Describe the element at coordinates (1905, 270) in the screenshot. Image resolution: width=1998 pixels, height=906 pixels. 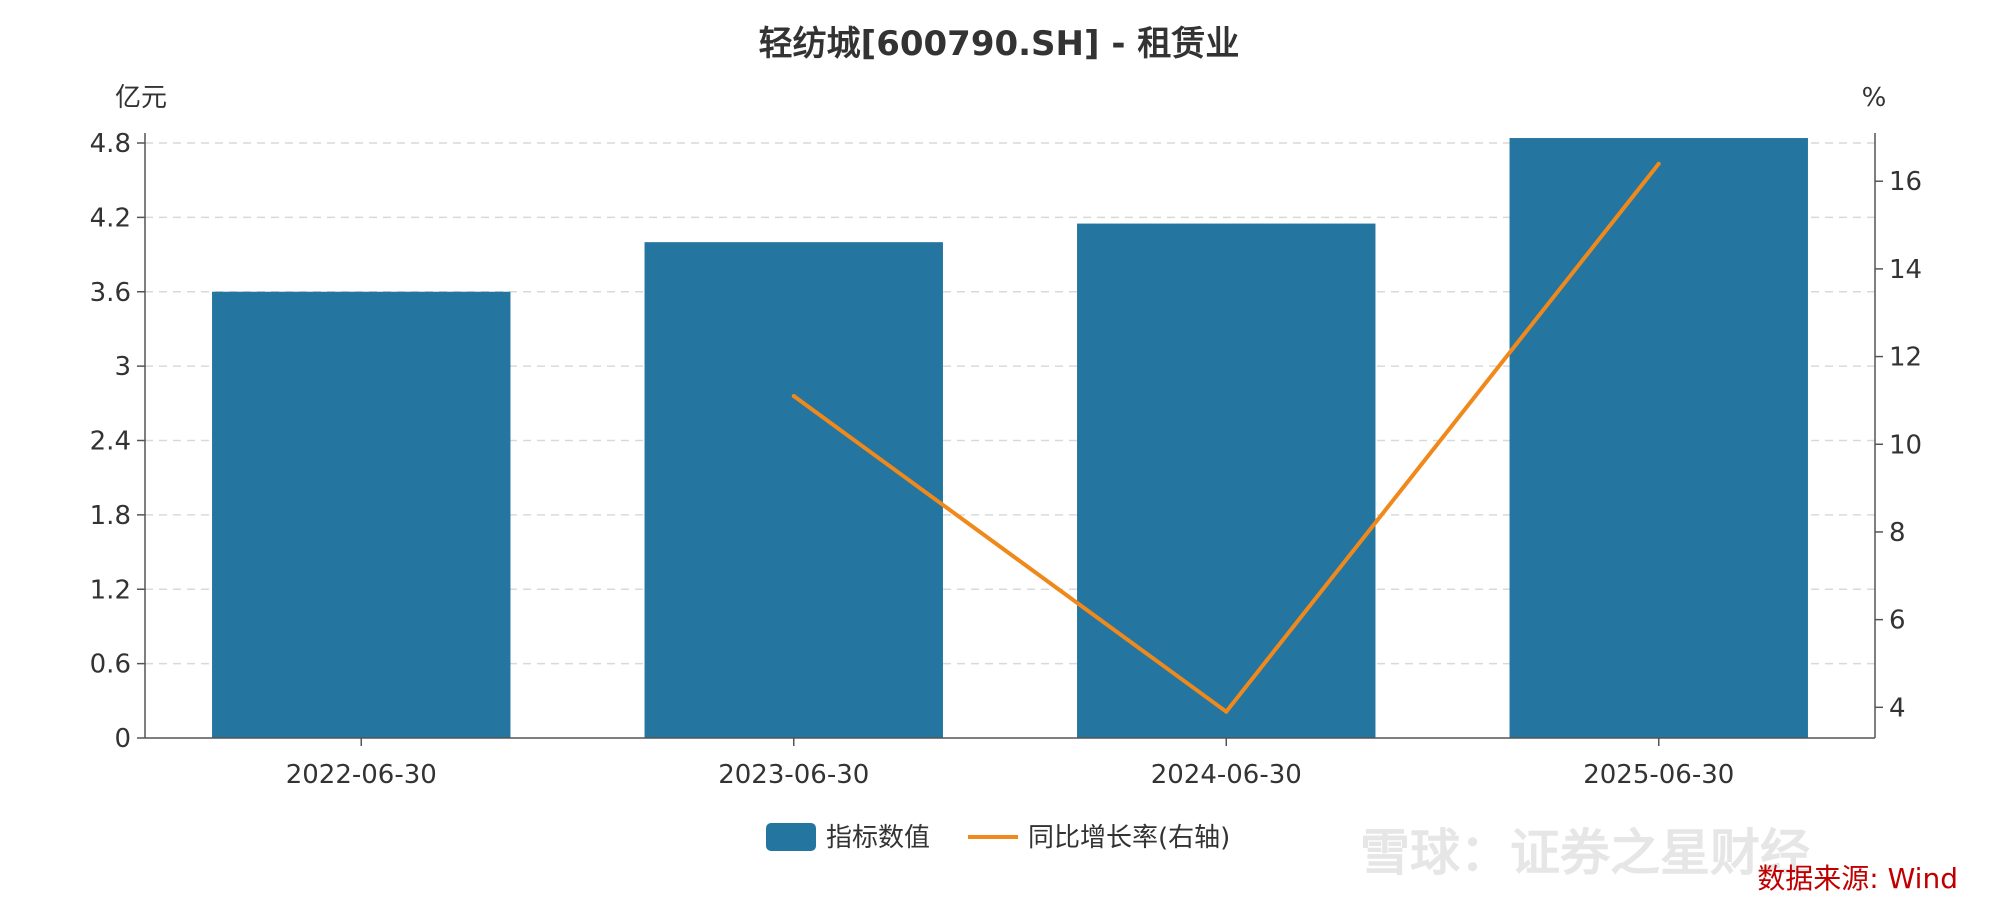
I see `right-tick-label: 14` at that location.